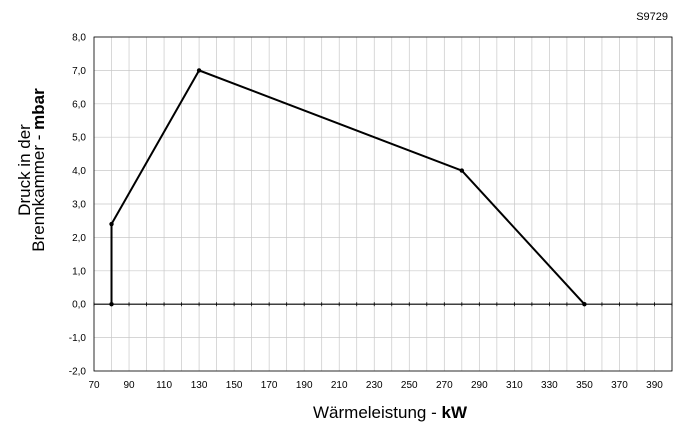 The height and width of the screenshot is (424, 673). Describe the element at coordinates (619, 385) in the screenshot. I see `x-tick-label: 370` at that location.